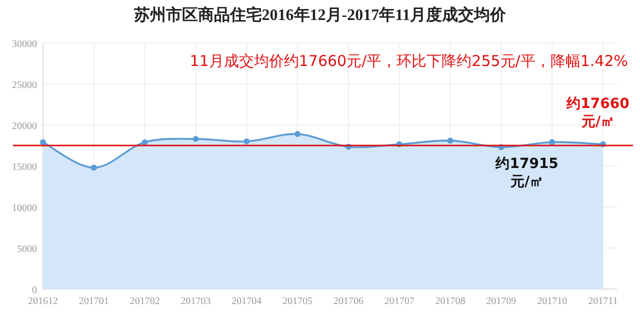 Image resolution: width=640 pixels, height=318 pixels. What do you see at coordinates (24, 44) in the screenshot?
I see `y-tick-label: 30000` at bounding box center [24, 44].